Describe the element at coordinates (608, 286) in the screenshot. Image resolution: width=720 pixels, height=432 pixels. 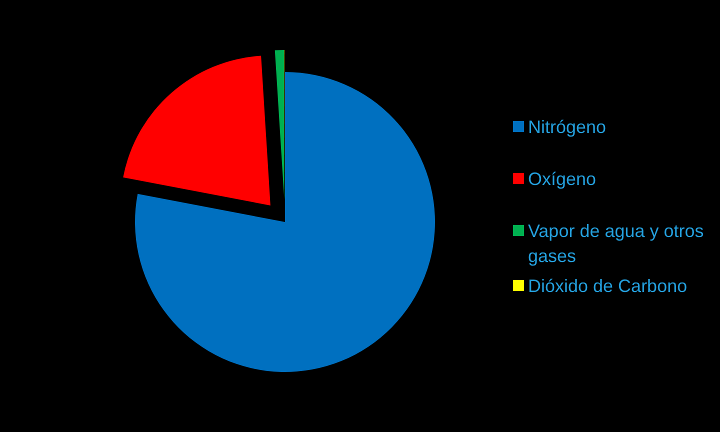
I see `legend-label: Dióxido de Carbono` at that location.